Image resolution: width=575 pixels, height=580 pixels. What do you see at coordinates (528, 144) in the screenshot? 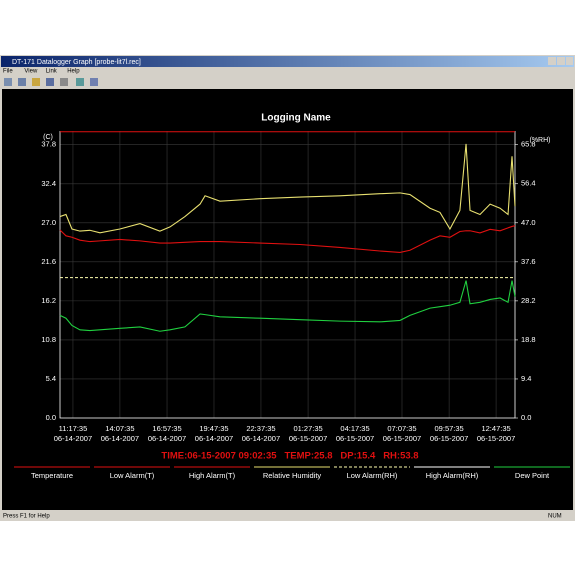
I see `y2-tick-label: 65.8` at bounding box center [528, 144].